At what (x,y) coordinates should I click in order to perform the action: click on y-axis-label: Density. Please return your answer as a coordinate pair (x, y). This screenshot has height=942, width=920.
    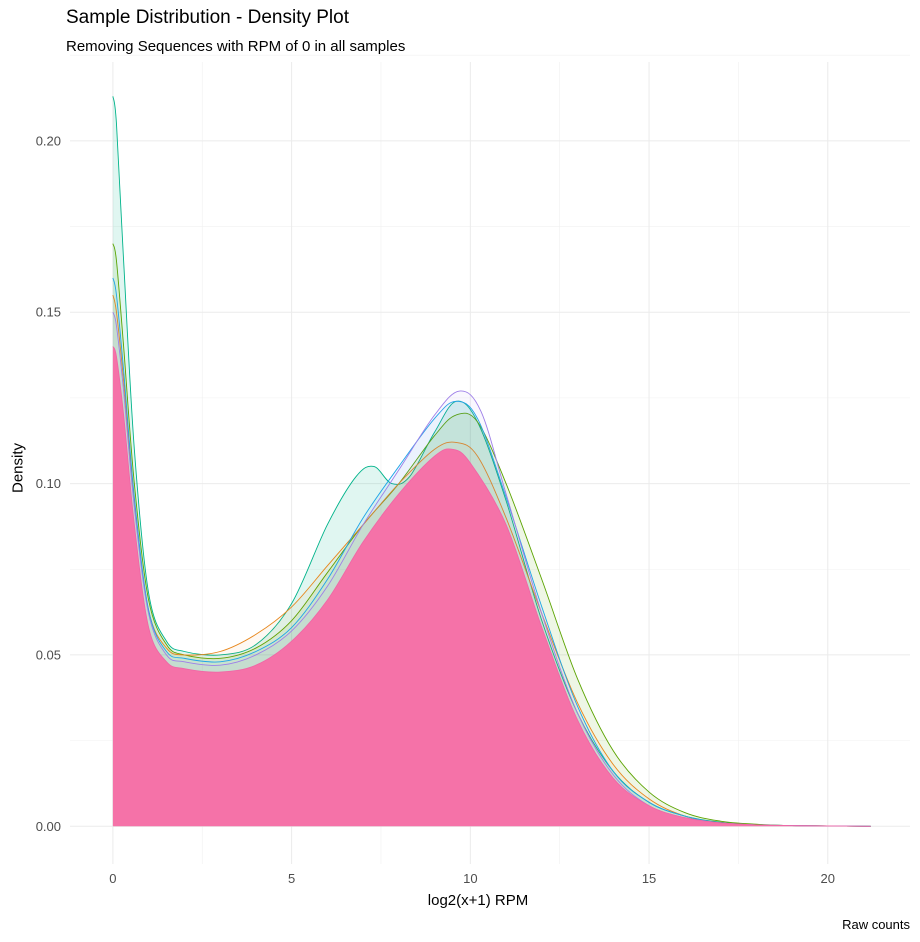
    Looking at the image, I should click on (18, 468).